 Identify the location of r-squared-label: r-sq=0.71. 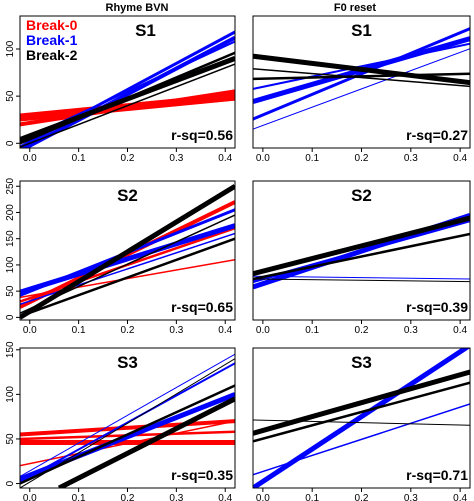
(437, 475).